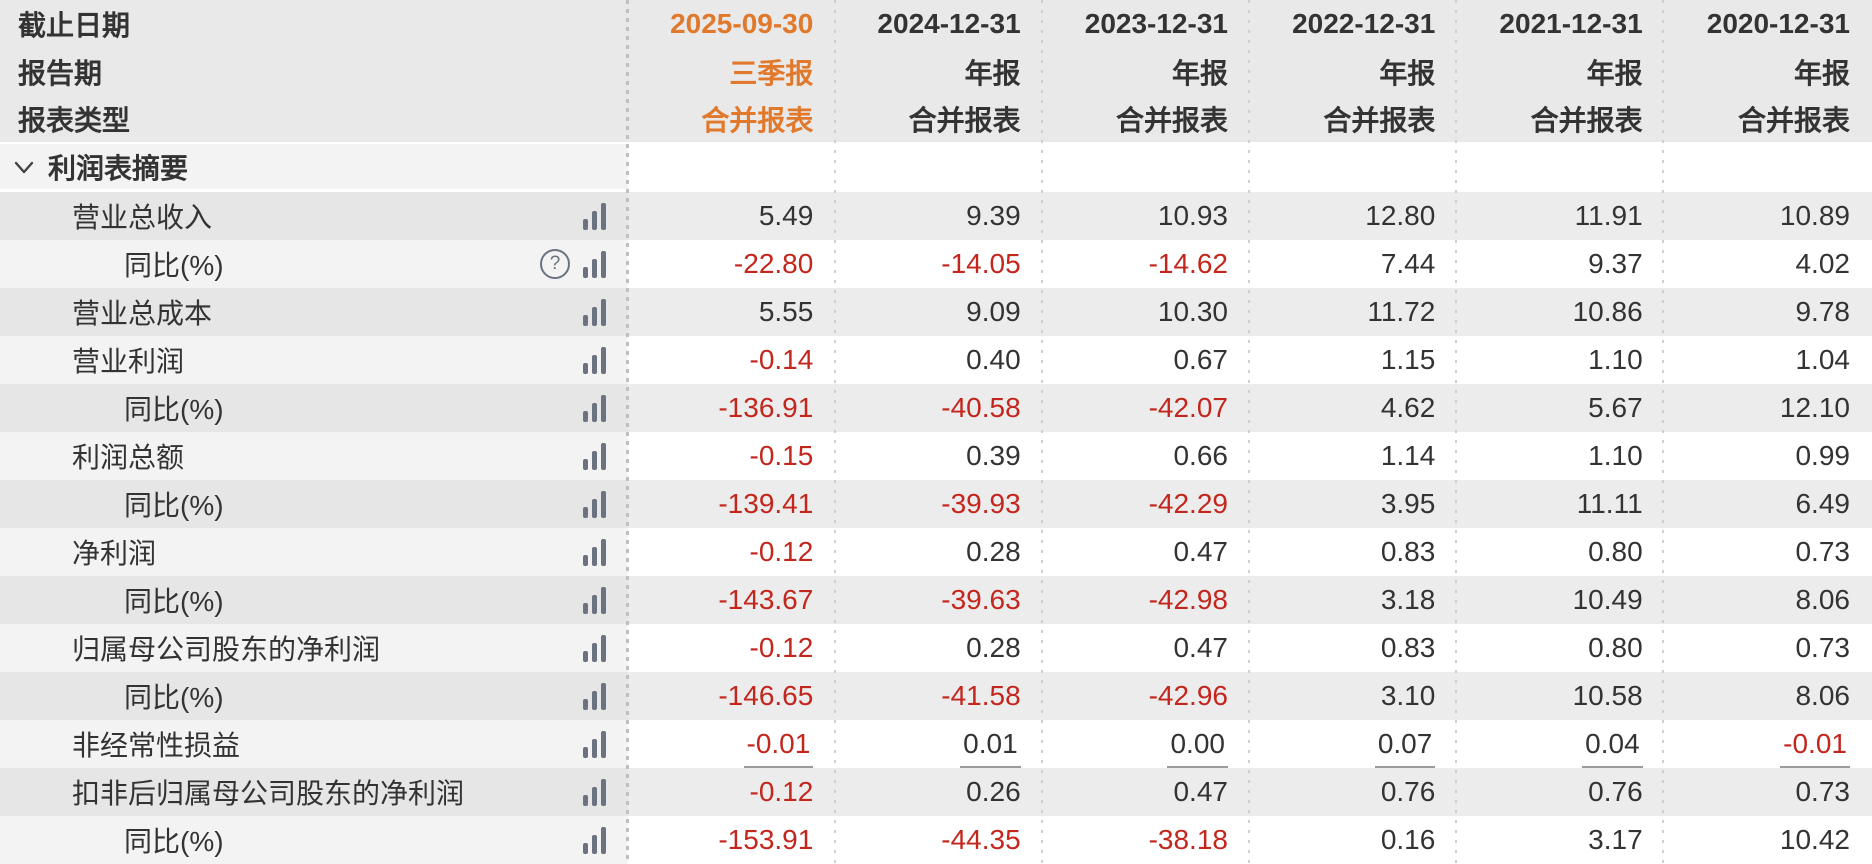 The height and width of the screenshot is (864, 1872). I want to click on table-row: 营业利润 -0.14 0.40 0.67 1.15 1.10 1.04, so click(936, 360).